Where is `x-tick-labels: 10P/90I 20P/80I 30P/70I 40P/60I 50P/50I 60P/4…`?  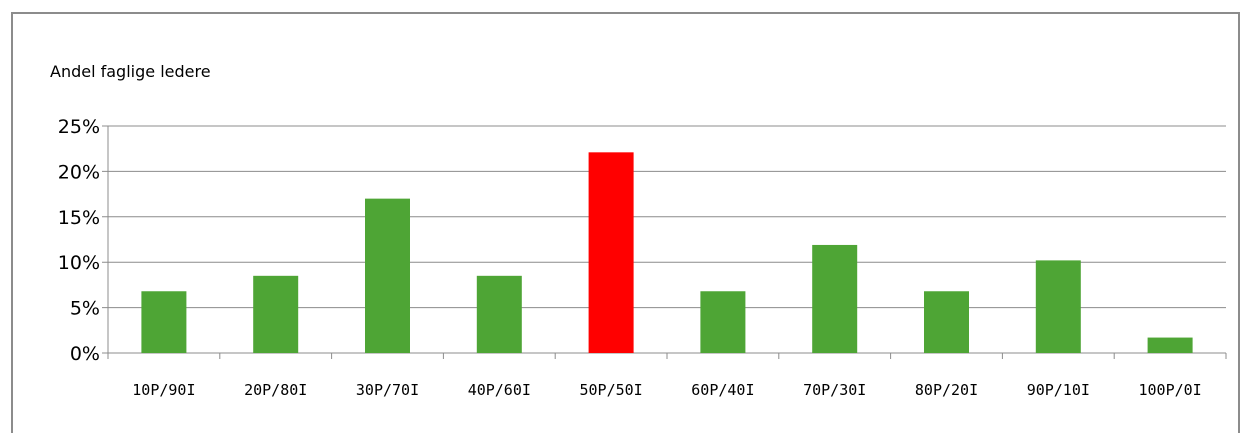 x-tick-labels: 10P/90I 20P/80I 30P/70I 40P/60I 50P/50I 60P/4… is located at coordinates (666, 390).